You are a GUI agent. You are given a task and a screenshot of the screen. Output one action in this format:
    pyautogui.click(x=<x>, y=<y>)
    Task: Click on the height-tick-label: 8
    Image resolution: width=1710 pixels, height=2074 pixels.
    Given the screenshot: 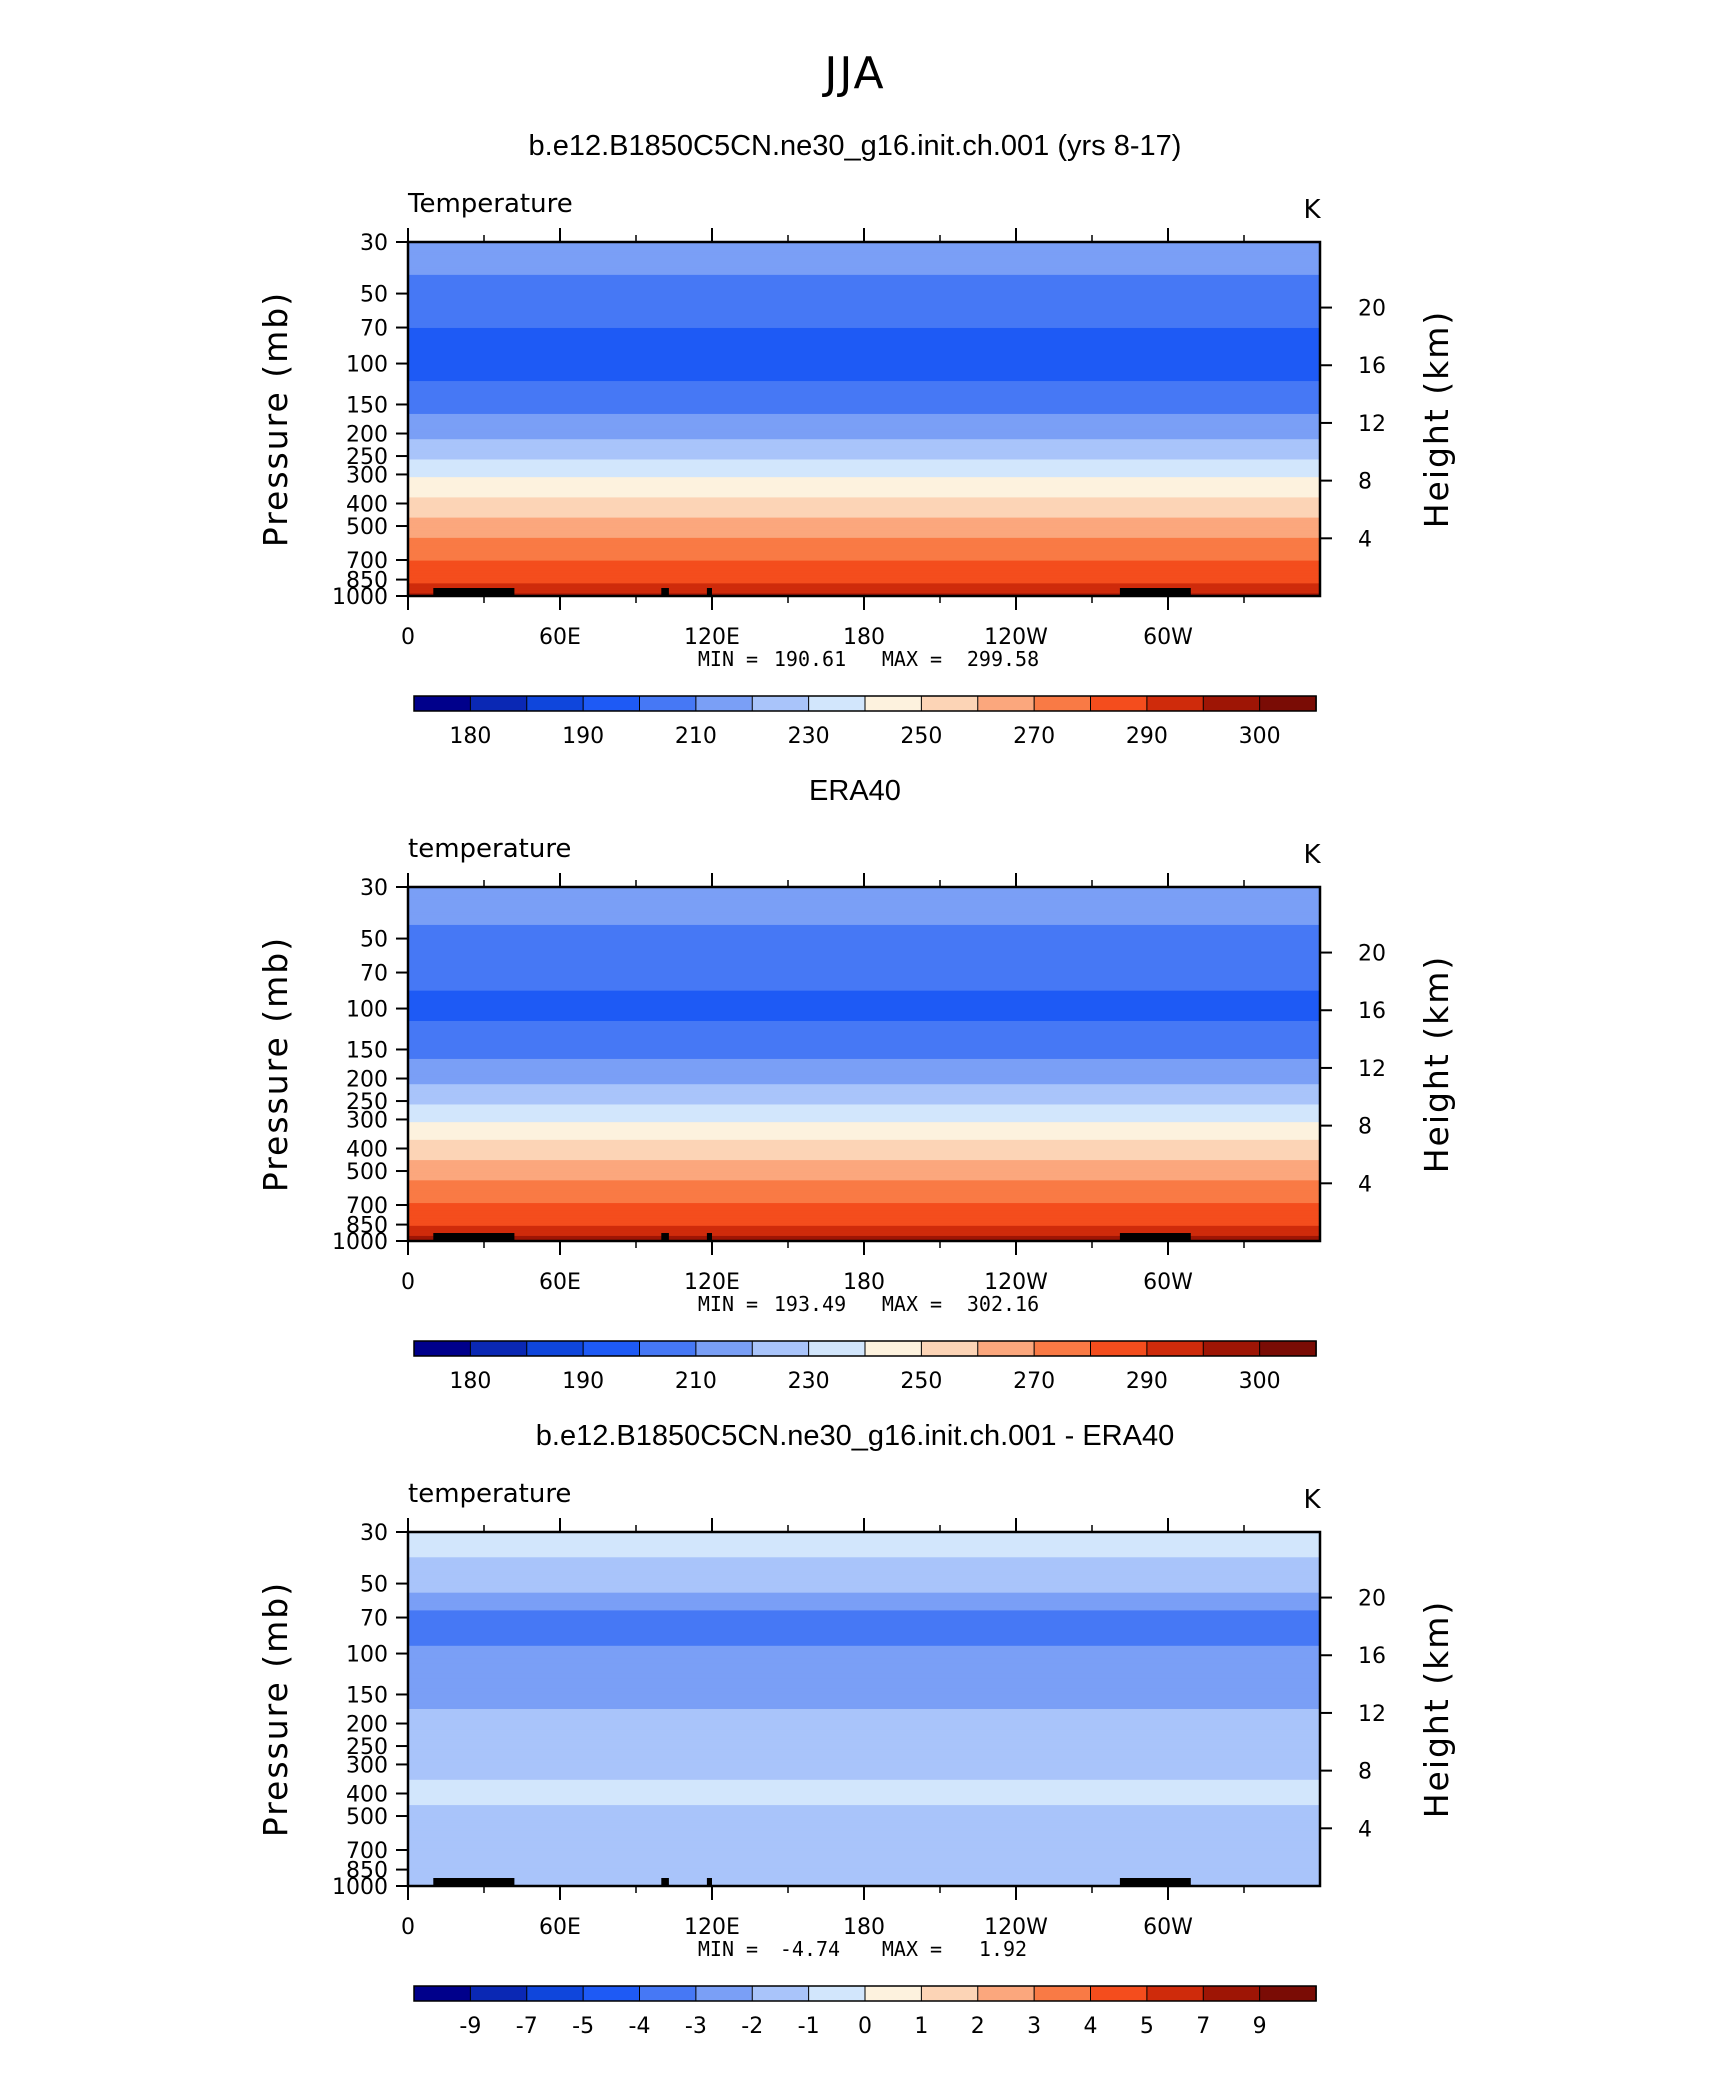 What is the action you would take?
    pyautogui.click(x=1365, y=482)
    